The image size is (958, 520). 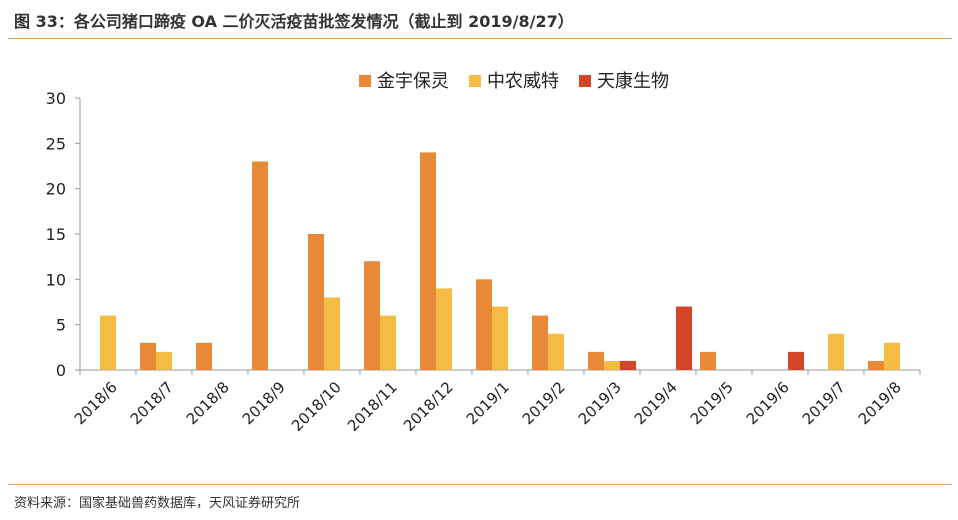 I want to click on x-tick-label: 2018/8, so click(x=208, y=403).